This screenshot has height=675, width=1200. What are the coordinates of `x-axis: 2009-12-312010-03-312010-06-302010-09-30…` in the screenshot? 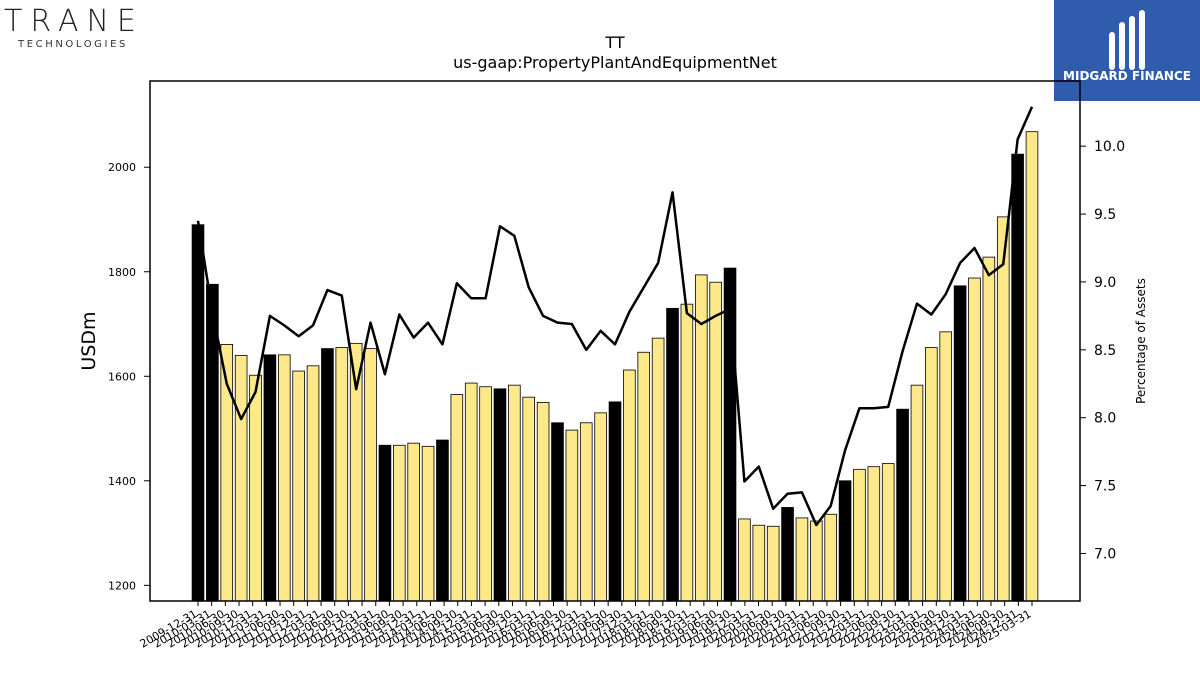 It's located at (586, 626).